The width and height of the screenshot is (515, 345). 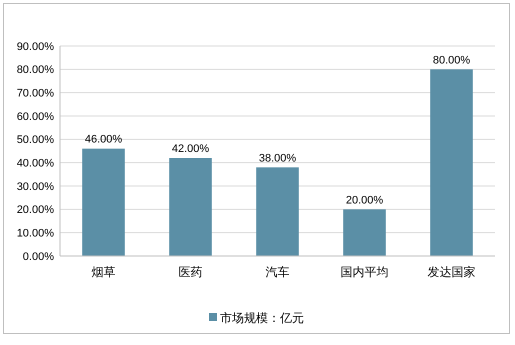 What do you see at coordinates (103, 140) in the screenshot?
I see `data-label: 46.00%` at bounding box center [103, 140].